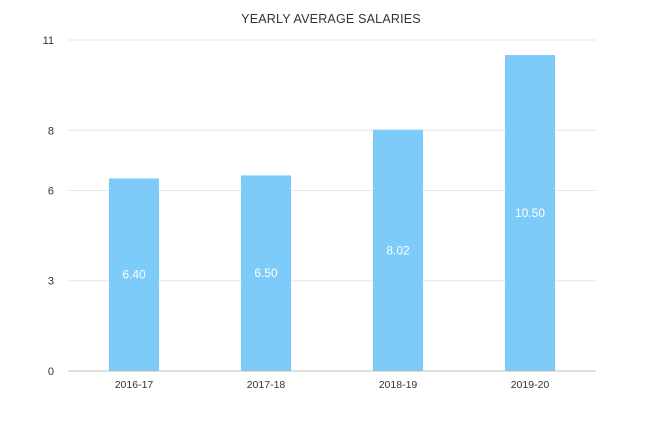  Describe the element at coordinates (530, 385) in the screenshot. I see `x-tick-label: 2019-20` at that location.